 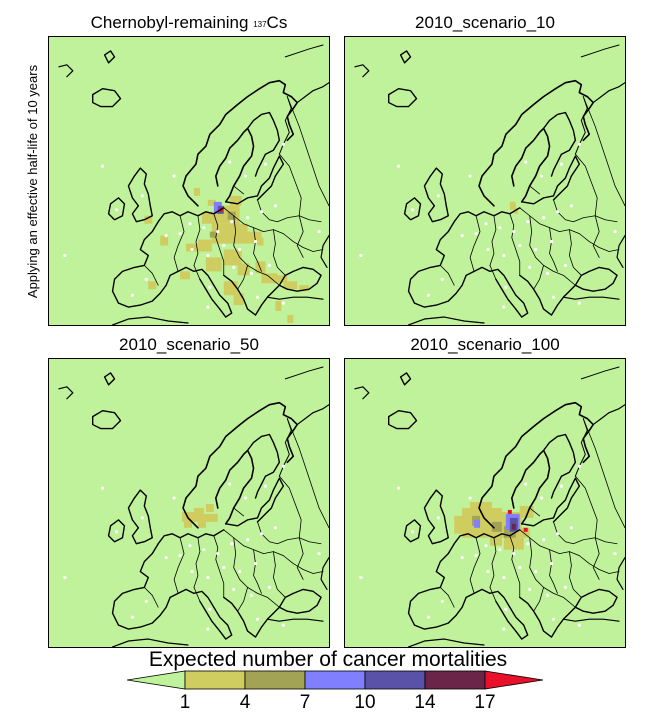 I want to click on panel-title-2: 2010_scenario_10, so click(x=485, y=23).